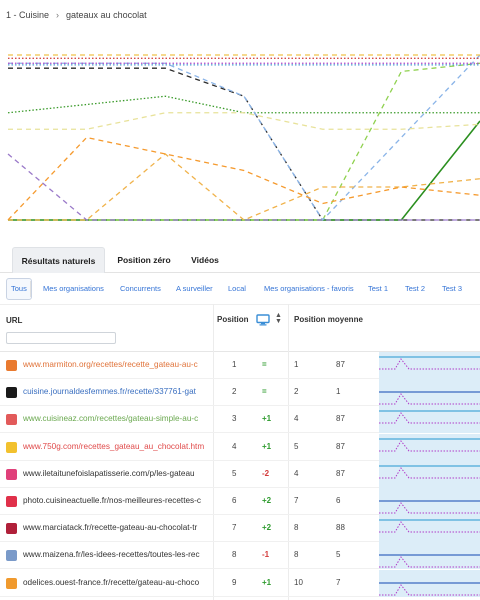 The width and height of the screenshot is (480, 600). Describe the element at coordinates (234, 419) in the screenshot. I see `position-value: 3` at that location.